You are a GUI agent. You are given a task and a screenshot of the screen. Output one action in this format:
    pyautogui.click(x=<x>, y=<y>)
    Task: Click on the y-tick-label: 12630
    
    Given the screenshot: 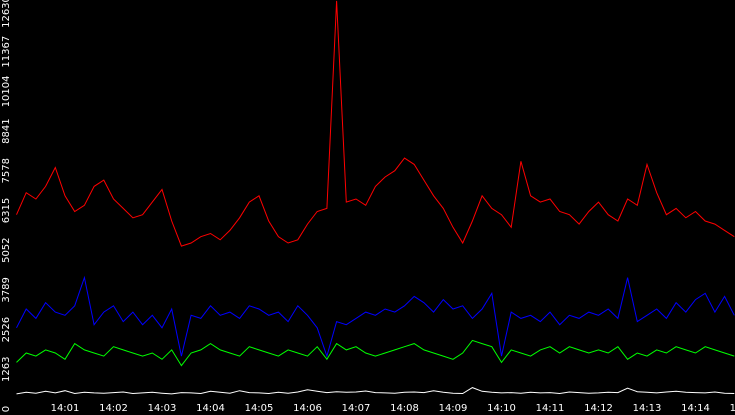 What is the action you would take?
    pyautogui.click(x=6, y=14)
    